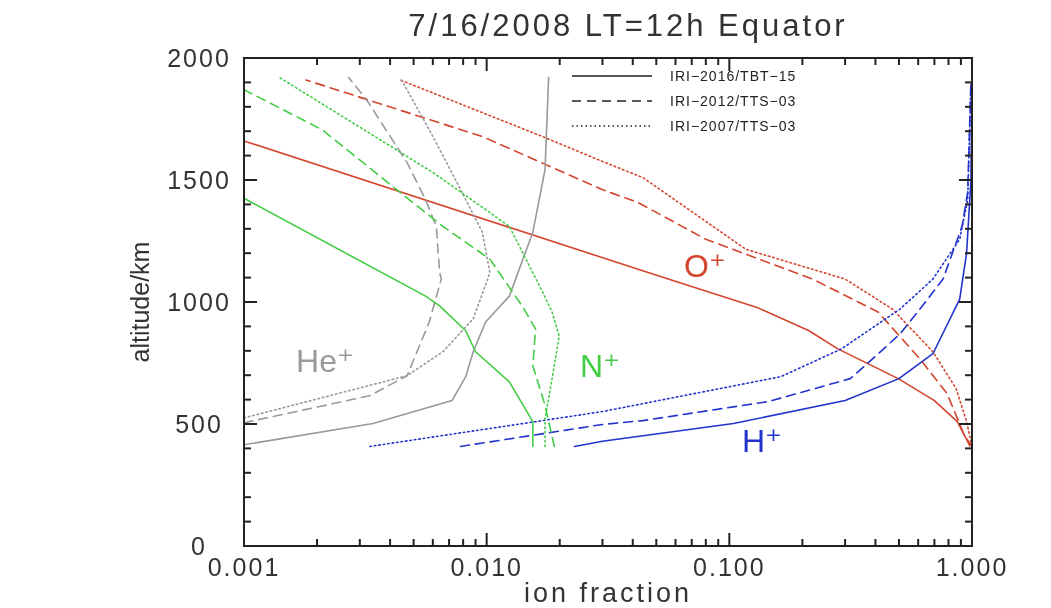 This screenshot has height=608, width=1051. Describe the element at coordinates (733, 76) in the screenshot. I see `annotation: IRI−2016/TBT−15` at that location.